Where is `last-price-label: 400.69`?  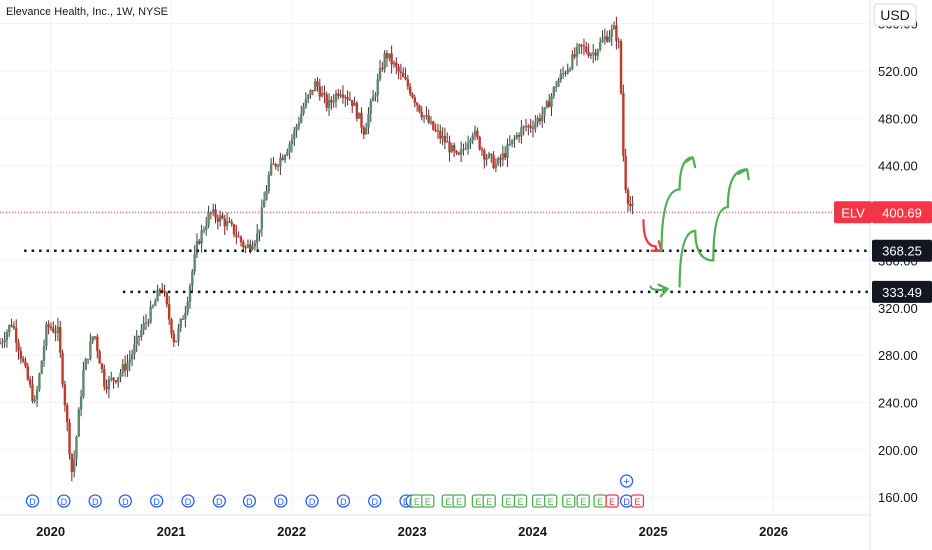
last-price-label: 400.69 is located at coordinates (902, 212).